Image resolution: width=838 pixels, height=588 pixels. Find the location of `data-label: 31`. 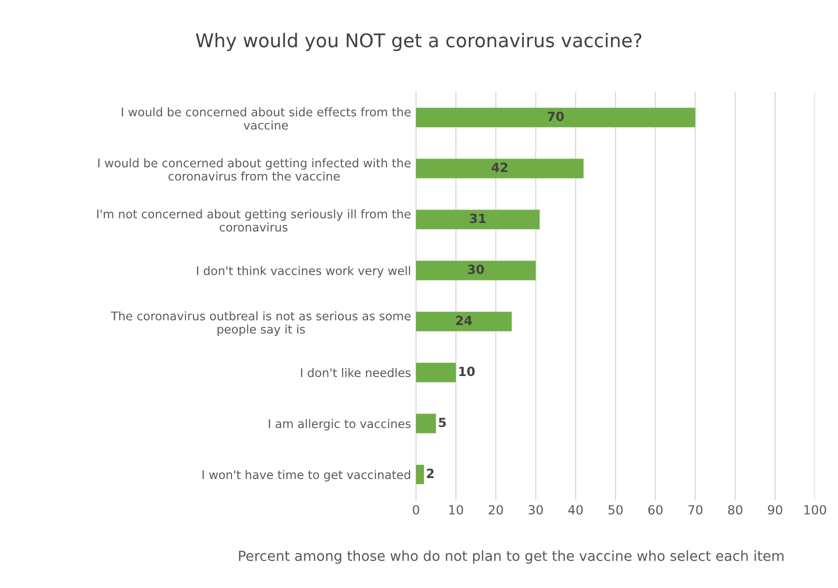

data-label: 31 is located at coordinates (478, 219).